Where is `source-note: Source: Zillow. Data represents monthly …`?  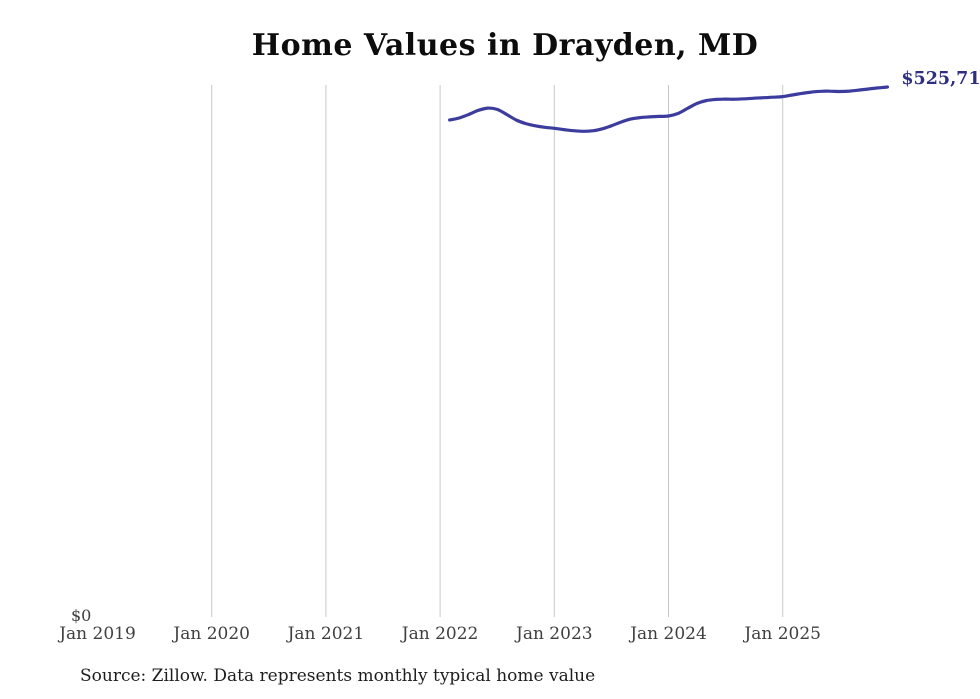 source-note: Source: Zillow. Data represents monthly … is located at coordinates (338, 676).